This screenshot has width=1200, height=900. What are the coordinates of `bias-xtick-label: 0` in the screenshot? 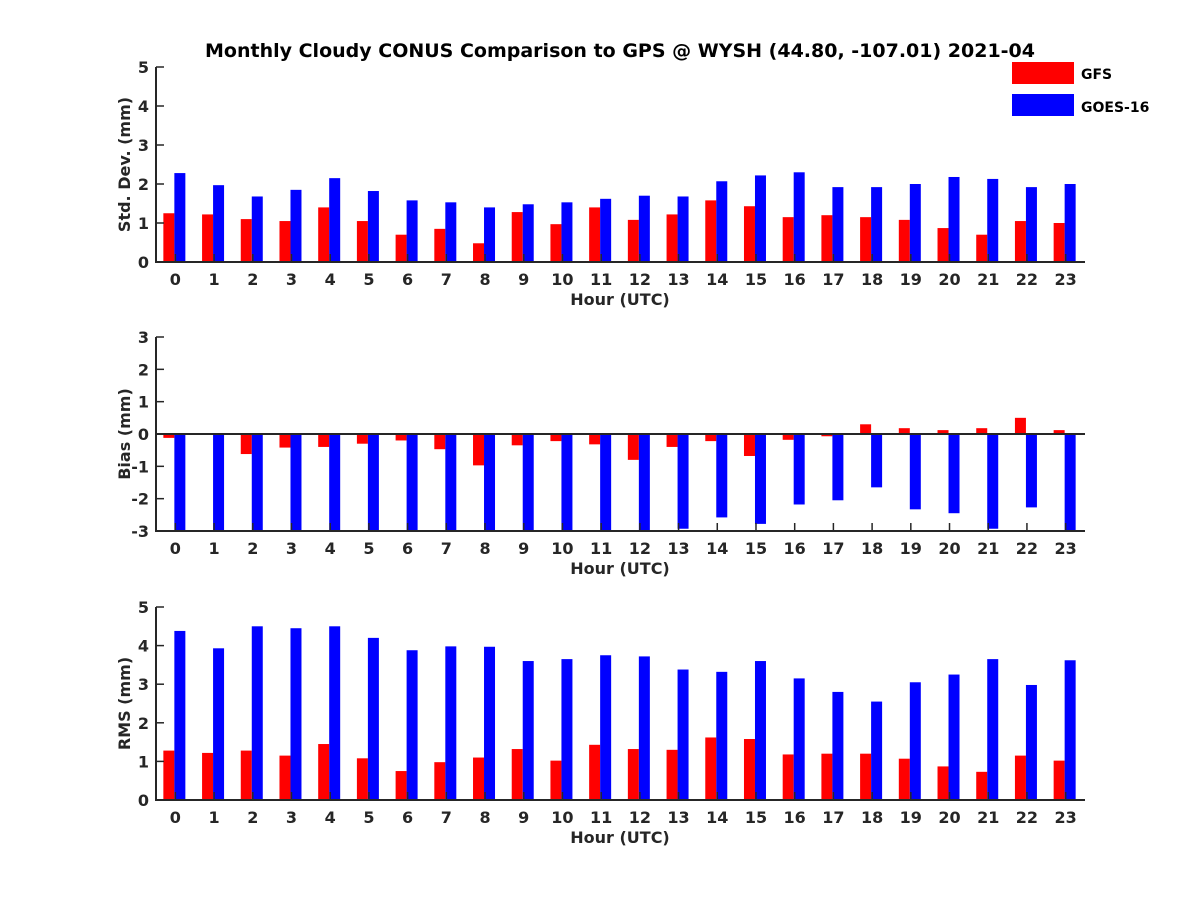 It's located at (175, 548).